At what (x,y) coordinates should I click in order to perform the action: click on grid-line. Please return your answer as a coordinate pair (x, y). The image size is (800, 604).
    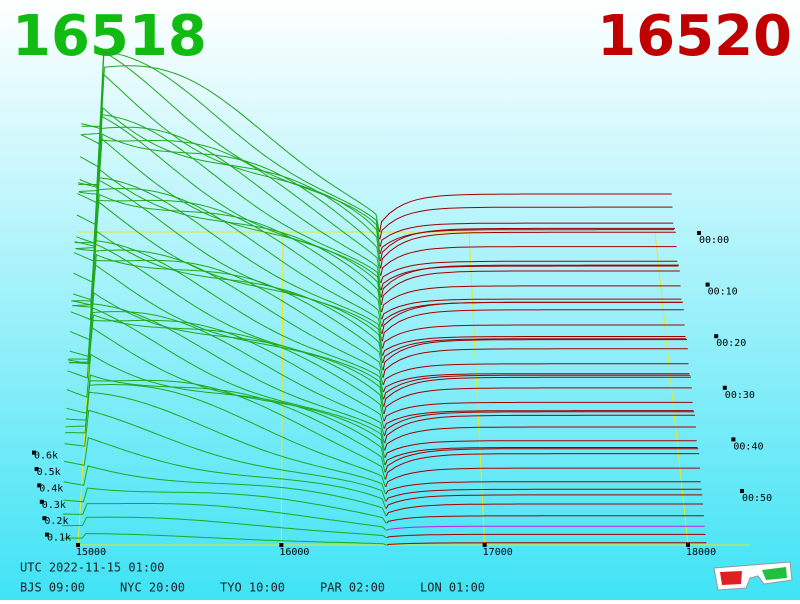
    Looking at the image, I should click on (671, 388).